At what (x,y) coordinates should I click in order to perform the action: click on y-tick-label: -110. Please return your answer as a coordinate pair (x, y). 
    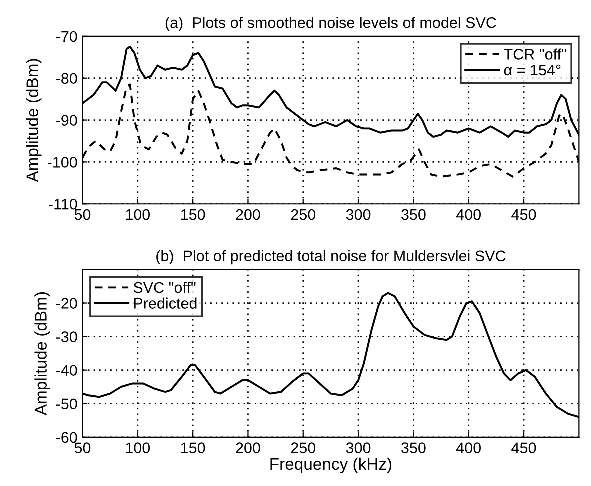
    Looking at the image, I should click on (63, 204).